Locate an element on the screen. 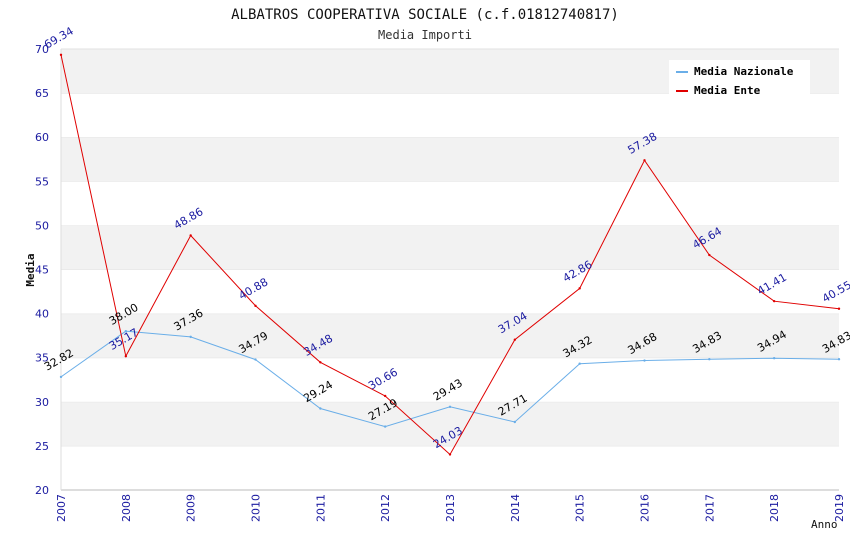 This screenshot has height=550, width=850. x-tick-label: 2019 is located at coordinates (839, 508).